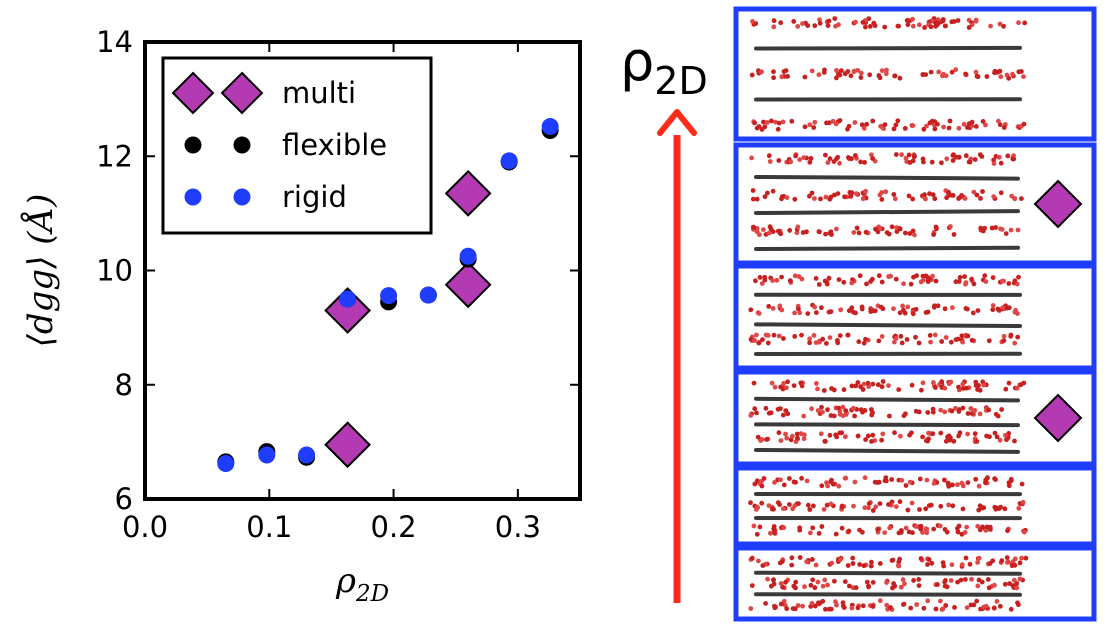  Describe the element at coordinates (887, 425) in the screenshot. I see `chain-line` at that location.